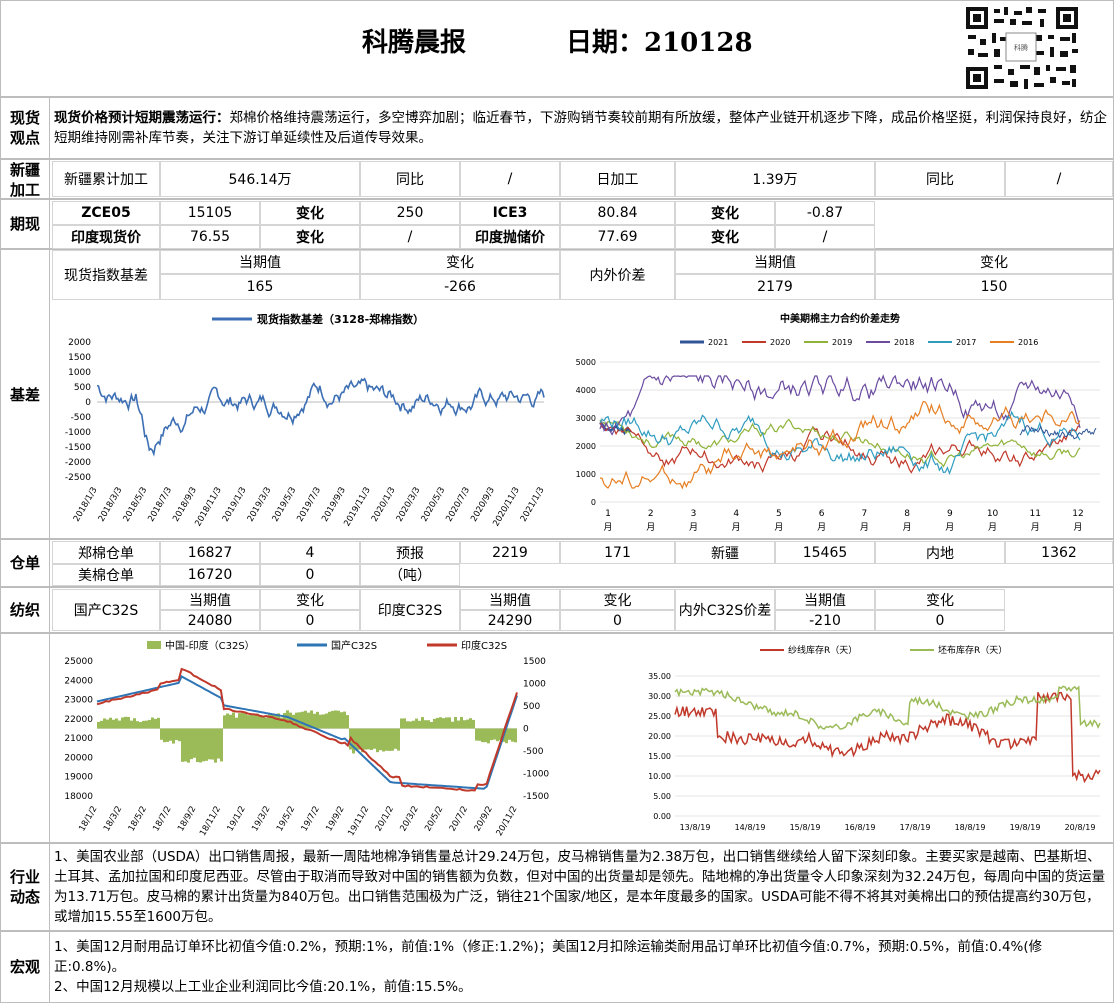 The height and width of the screenshot is (1003, 1114). I want to click on section-label-xinjiang: 新疆 加工, so click(24, 180).